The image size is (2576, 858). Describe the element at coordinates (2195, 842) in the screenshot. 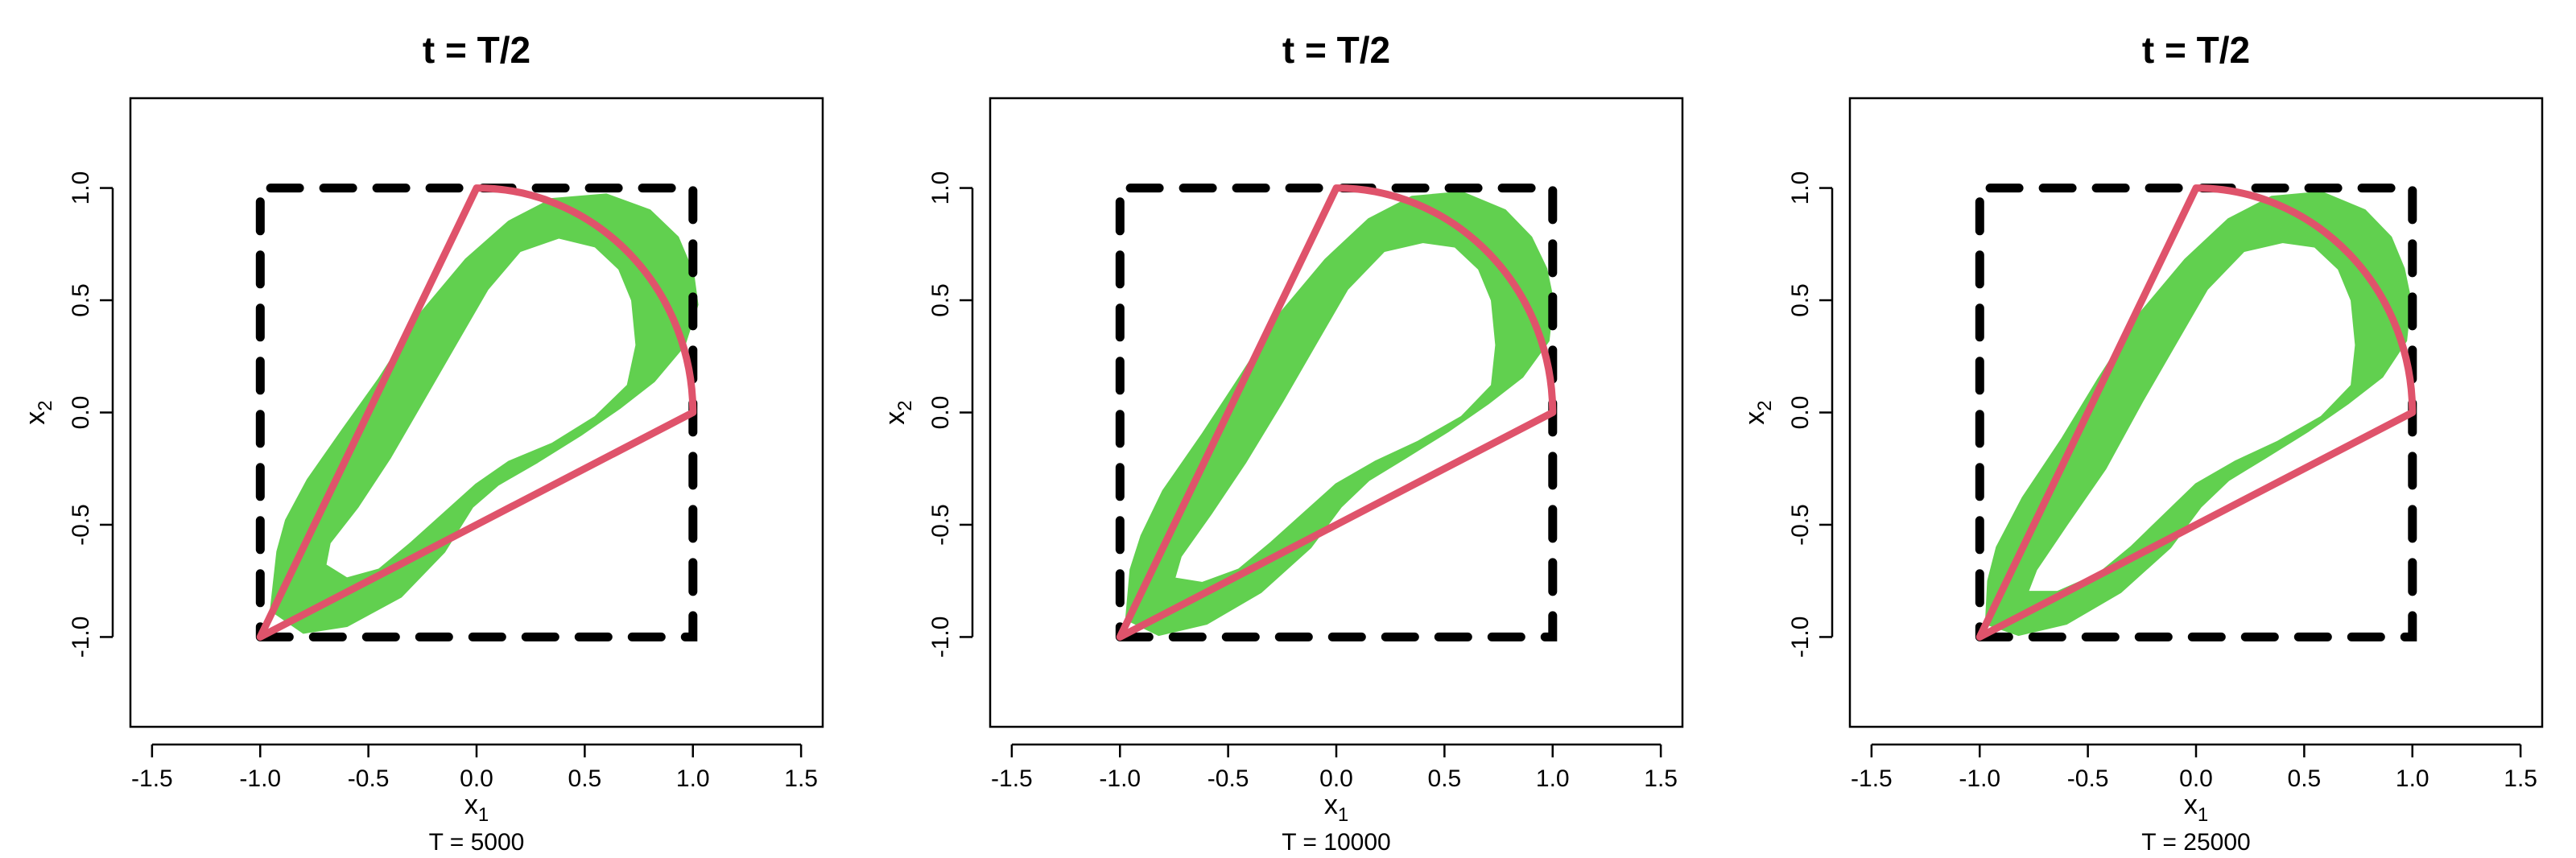

I see `panel-subtitle: T = 25000` at that location.